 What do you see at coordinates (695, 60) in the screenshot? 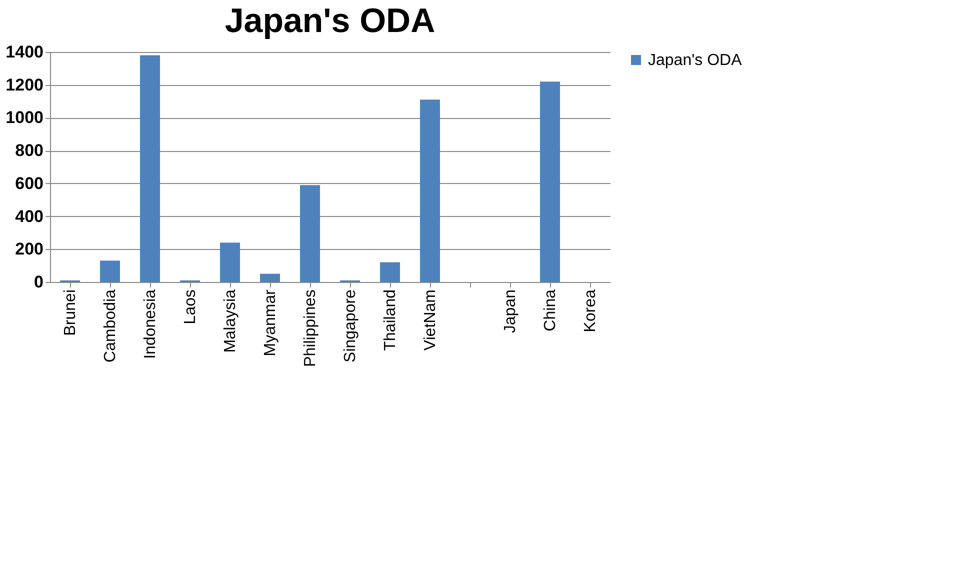
I see `legend-label: Japan's ODA` at bounding box center [695, 60].